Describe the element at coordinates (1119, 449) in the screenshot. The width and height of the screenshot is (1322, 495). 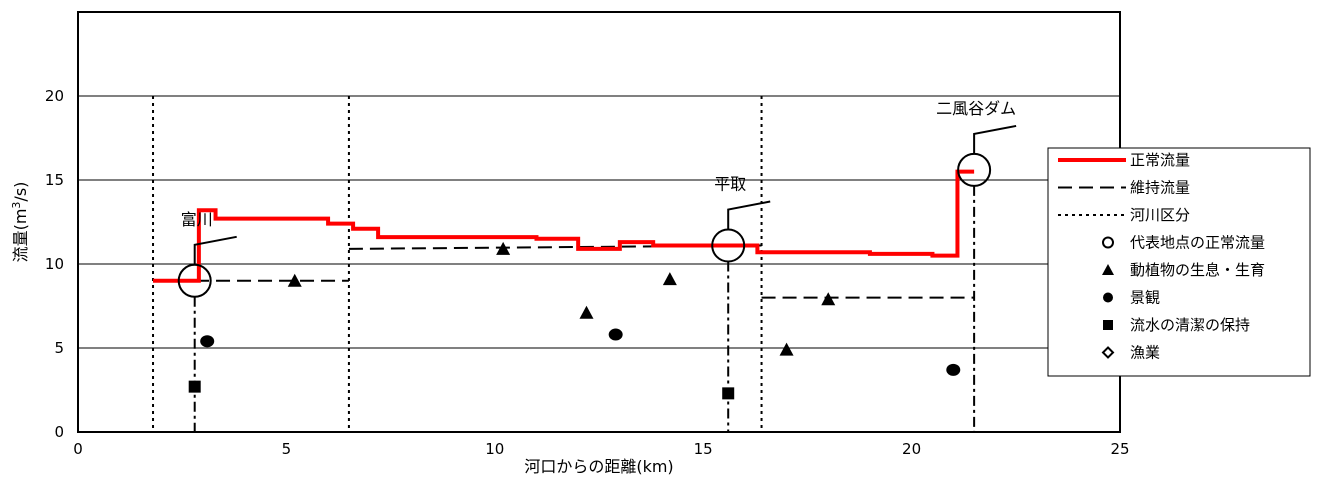
I see `x-tick-label: 25` at that location.